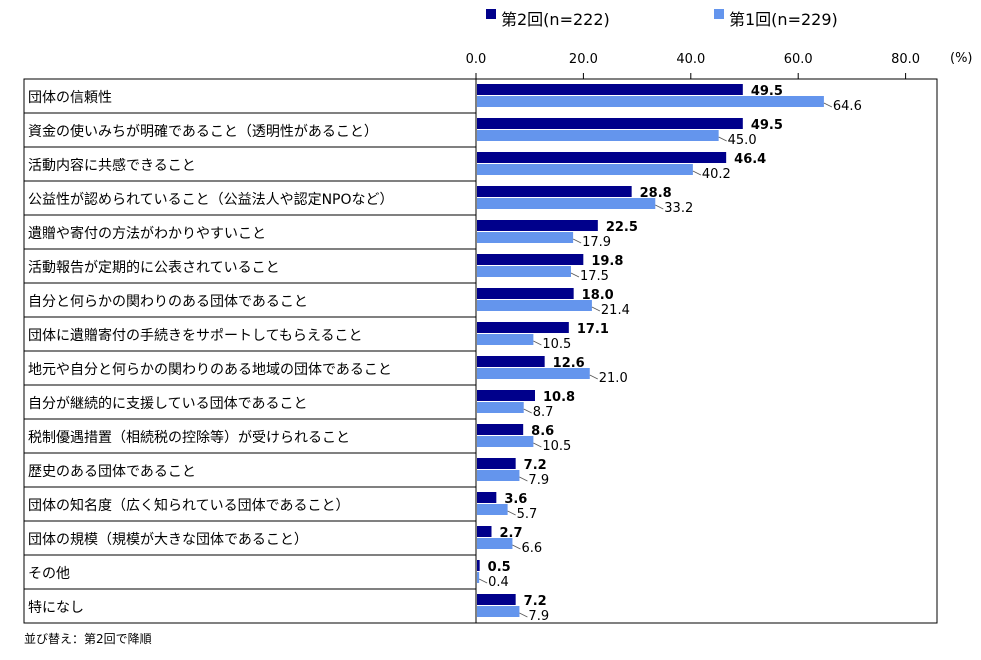 Image resolution: width=981 pixels, height=660 pixels. Describe the element at coordinates (598, 295) in the screenshot. I see `data-label-series-2: 18.0` at that location.